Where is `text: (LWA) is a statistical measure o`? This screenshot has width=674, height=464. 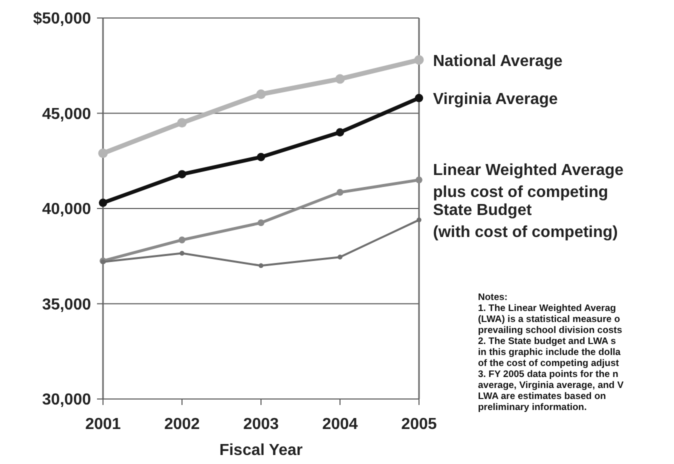 text: (LWA) is a statistical measure o is located at coordinates (549, 319).